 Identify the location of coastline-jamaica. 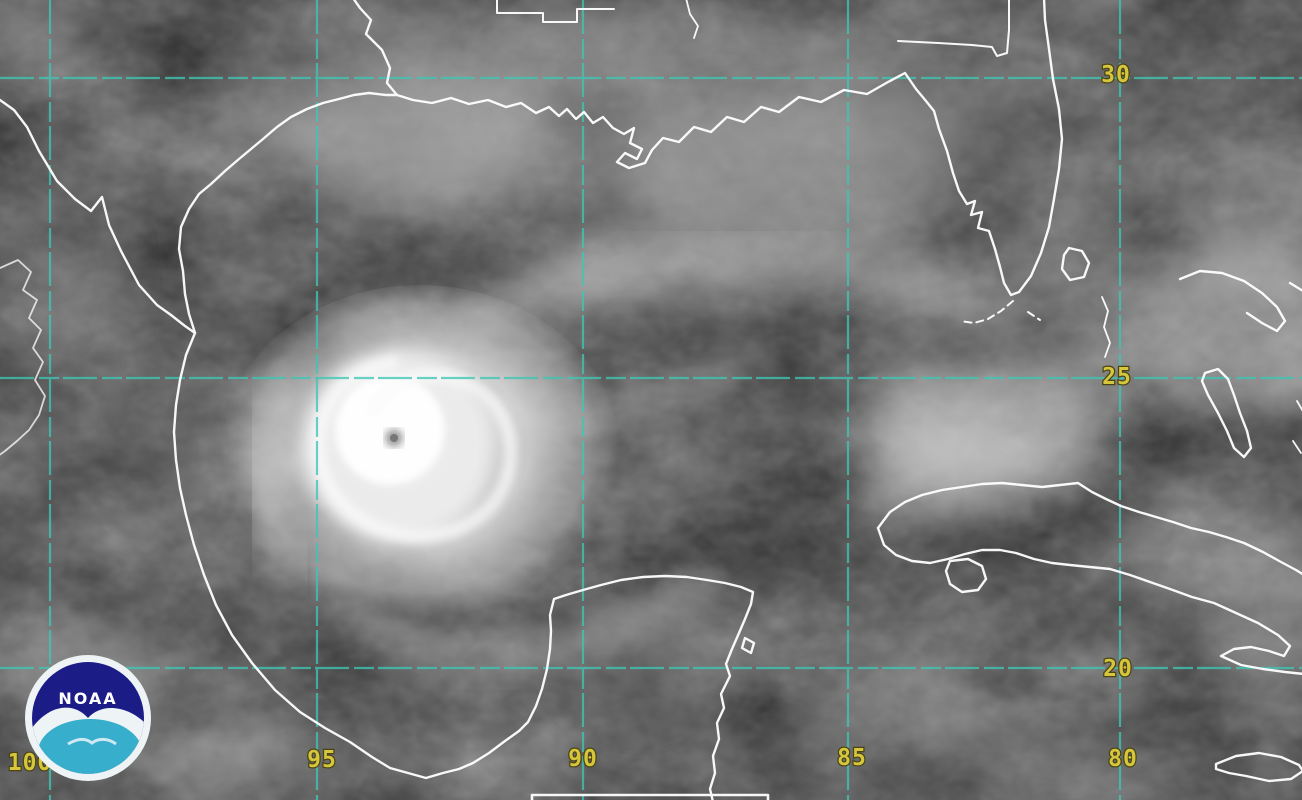
(1258, 767).